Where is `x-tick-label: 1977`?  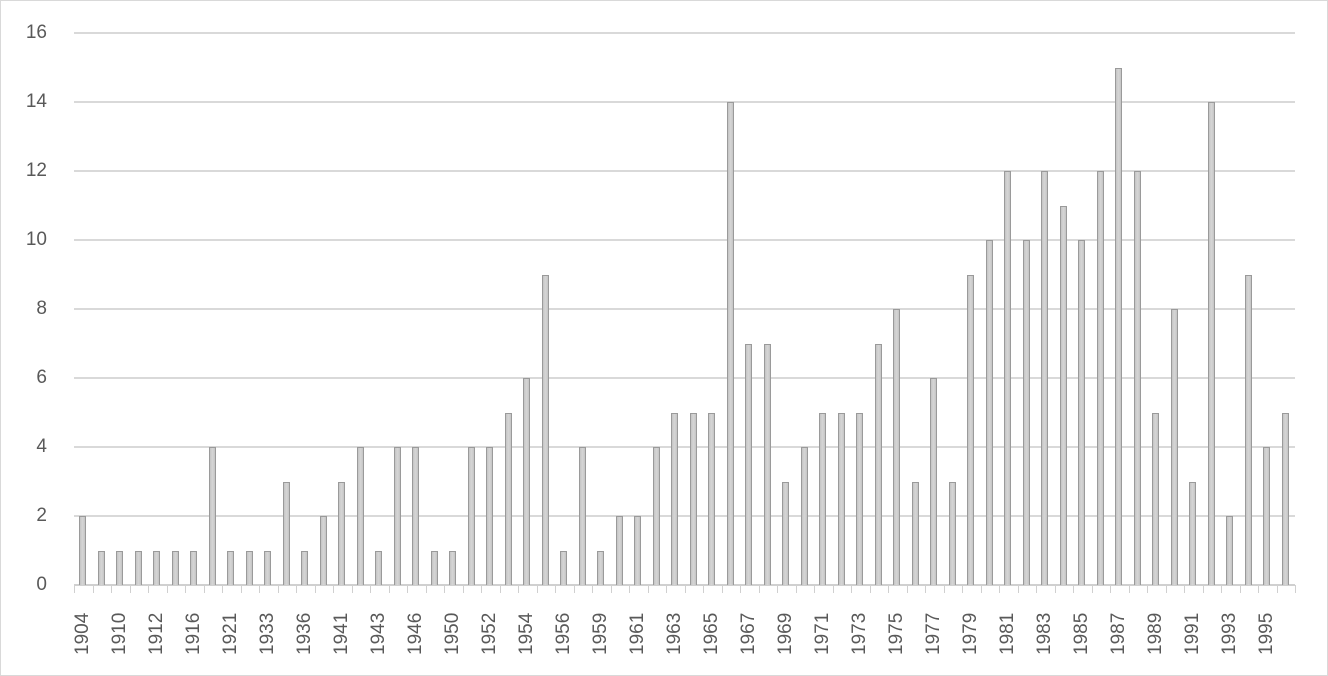
x-tick-label: 1977 is located at coordinates (934, 633).